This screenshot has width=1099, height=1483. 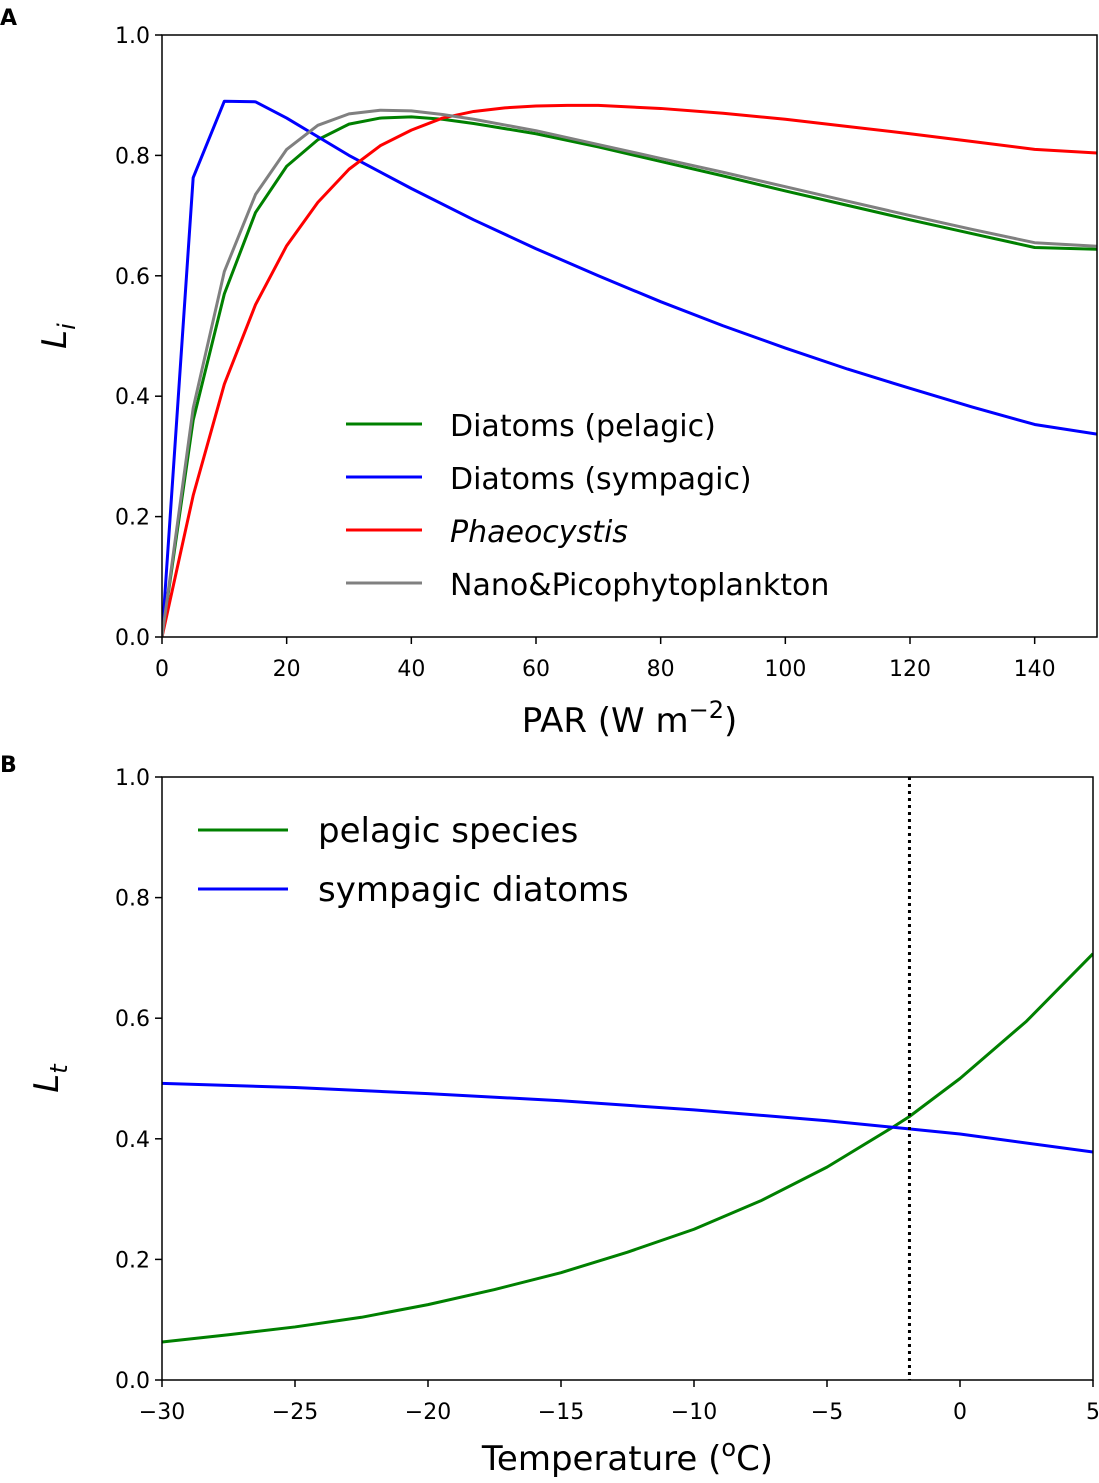 I want to click on panel-b-ylabel-subscript: t, so click(x=59, y=1068).